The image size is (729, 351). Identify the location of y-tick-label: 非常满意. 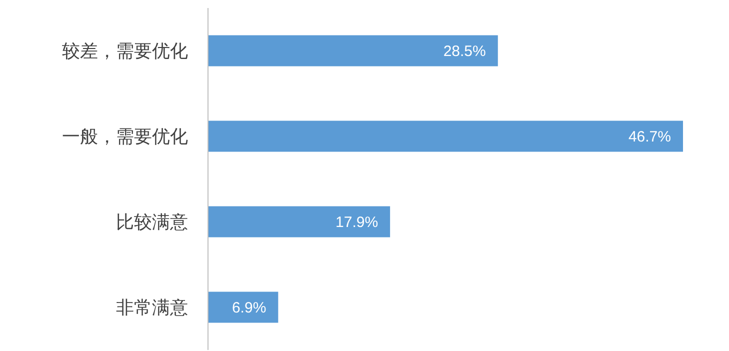
(152, 307).